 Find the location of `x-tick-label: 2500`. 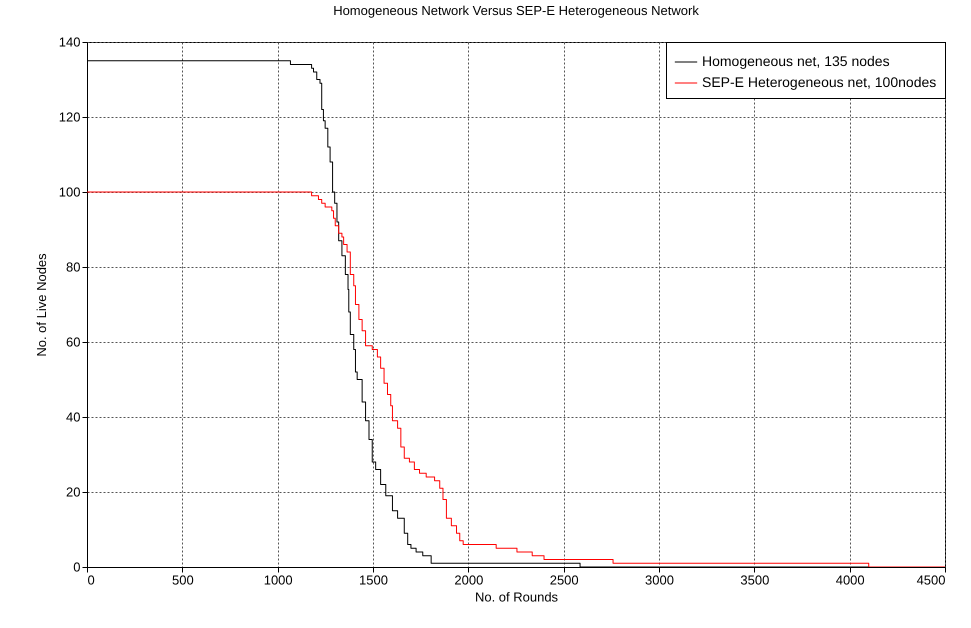

x-tick-label: 2500 is located at coordinates (564, 580).